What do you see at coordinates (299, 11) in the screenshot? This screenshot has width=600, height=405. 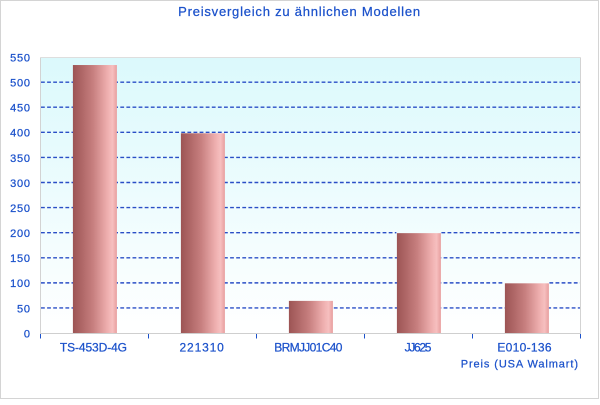 I see `svg-text:Preisvergleich zu ähnlichen Mo: Preisvergleich zu ähnlichen Modellen` at bounding box center [299, 11].